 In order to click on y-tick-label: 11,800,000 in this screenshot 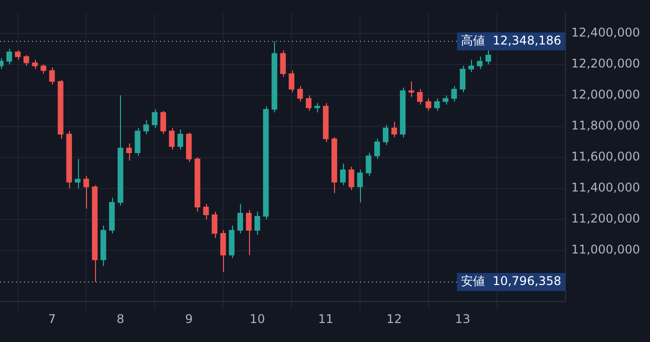, I will do `click(605, 125)`.